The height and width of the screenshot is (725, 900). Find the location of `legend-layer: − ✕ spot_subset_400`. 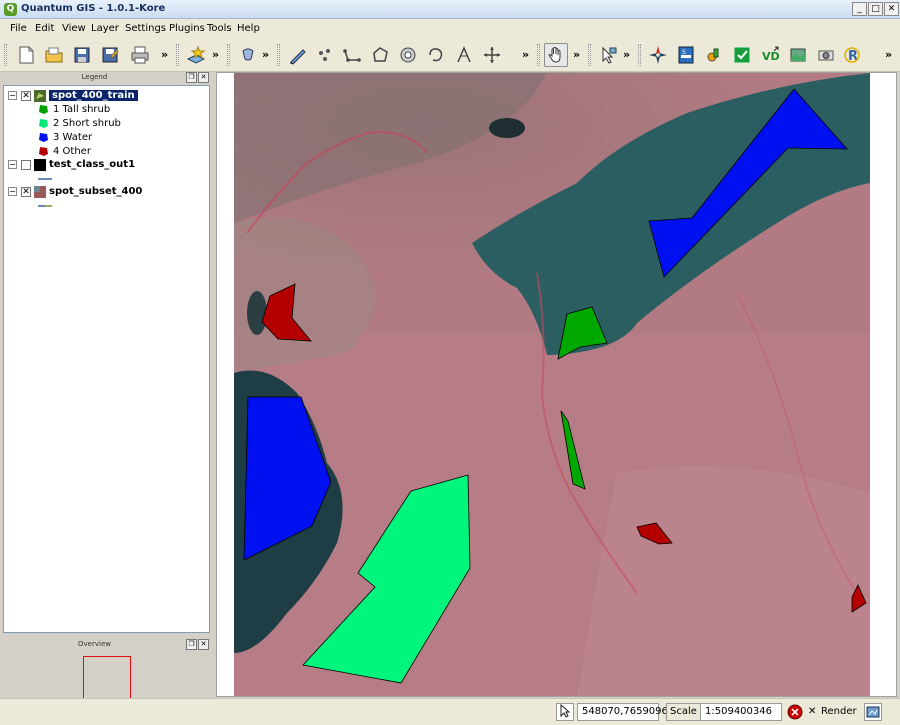

legend-layer: − ✕ spot_subset_400 is located at coordinates (75, 191).